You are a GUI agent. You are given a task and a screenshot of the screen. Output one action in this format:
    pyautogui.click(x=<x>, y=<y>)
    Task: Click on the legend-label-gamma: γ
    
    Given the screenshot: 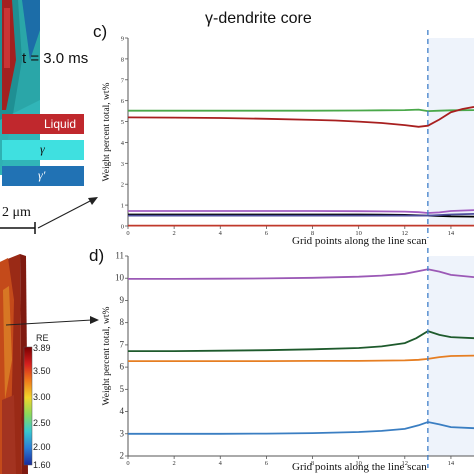 What is the action you would take?
    pyautogui.click(x=42, y=149)
    